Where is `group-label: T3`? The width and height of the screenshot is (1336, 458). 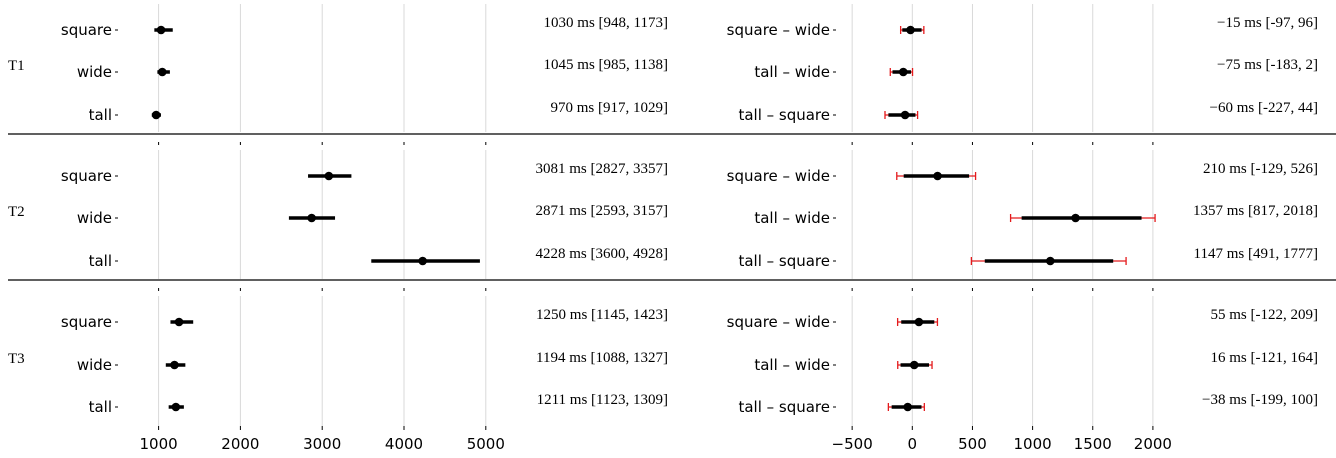
group-label: T3 is located at coordinates (16, 359).